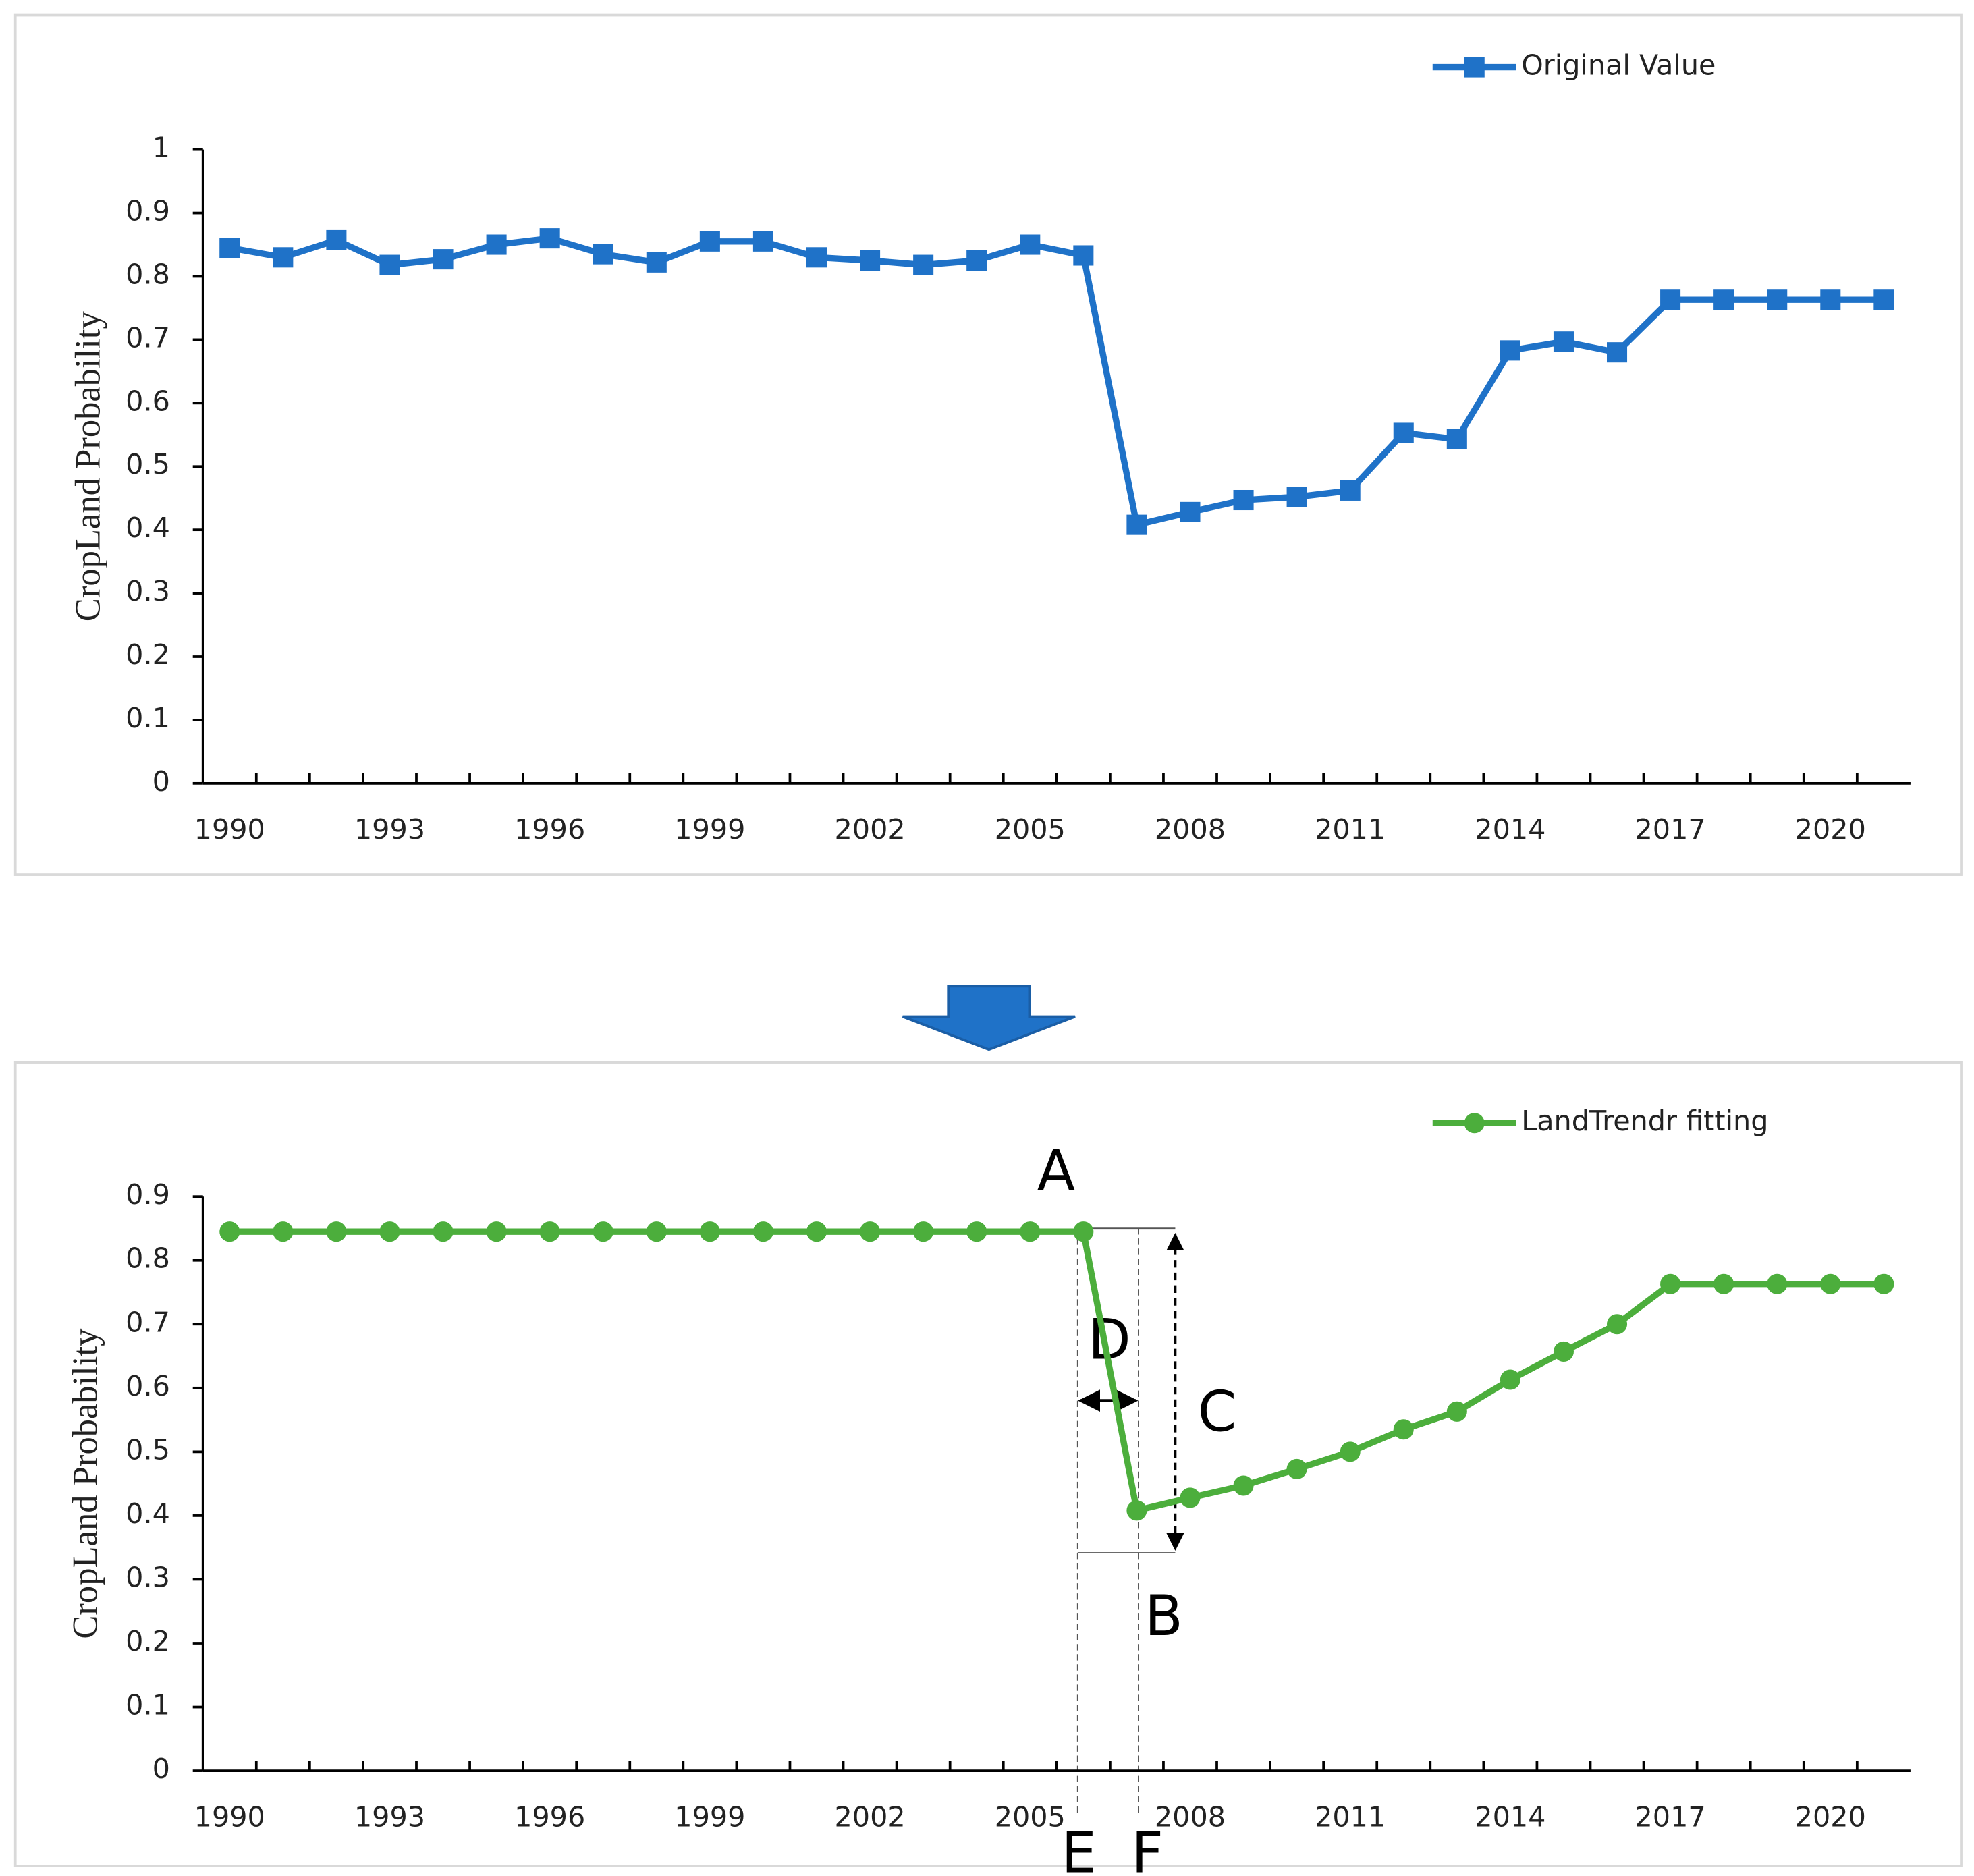 The height and width of the screenshot is (1876, 1974). Describe the element at coordinates (1644, 1121) in the screenshot. I see `legend-label: LandTrendr fitting` at that location.